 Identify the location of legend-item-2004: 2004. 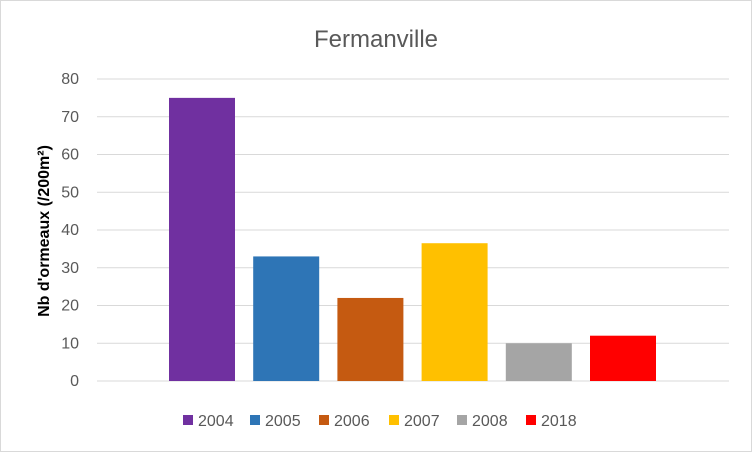
(208, 421).